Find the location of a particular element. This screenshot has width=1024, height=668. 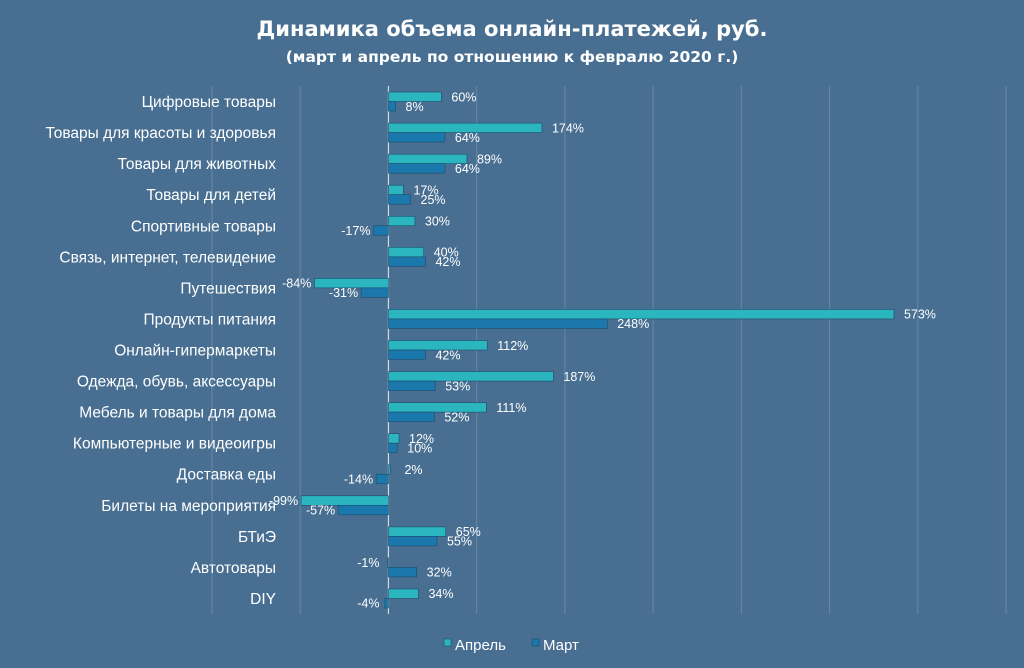

value-label-march: 55% is located at coordinates (459, 542).